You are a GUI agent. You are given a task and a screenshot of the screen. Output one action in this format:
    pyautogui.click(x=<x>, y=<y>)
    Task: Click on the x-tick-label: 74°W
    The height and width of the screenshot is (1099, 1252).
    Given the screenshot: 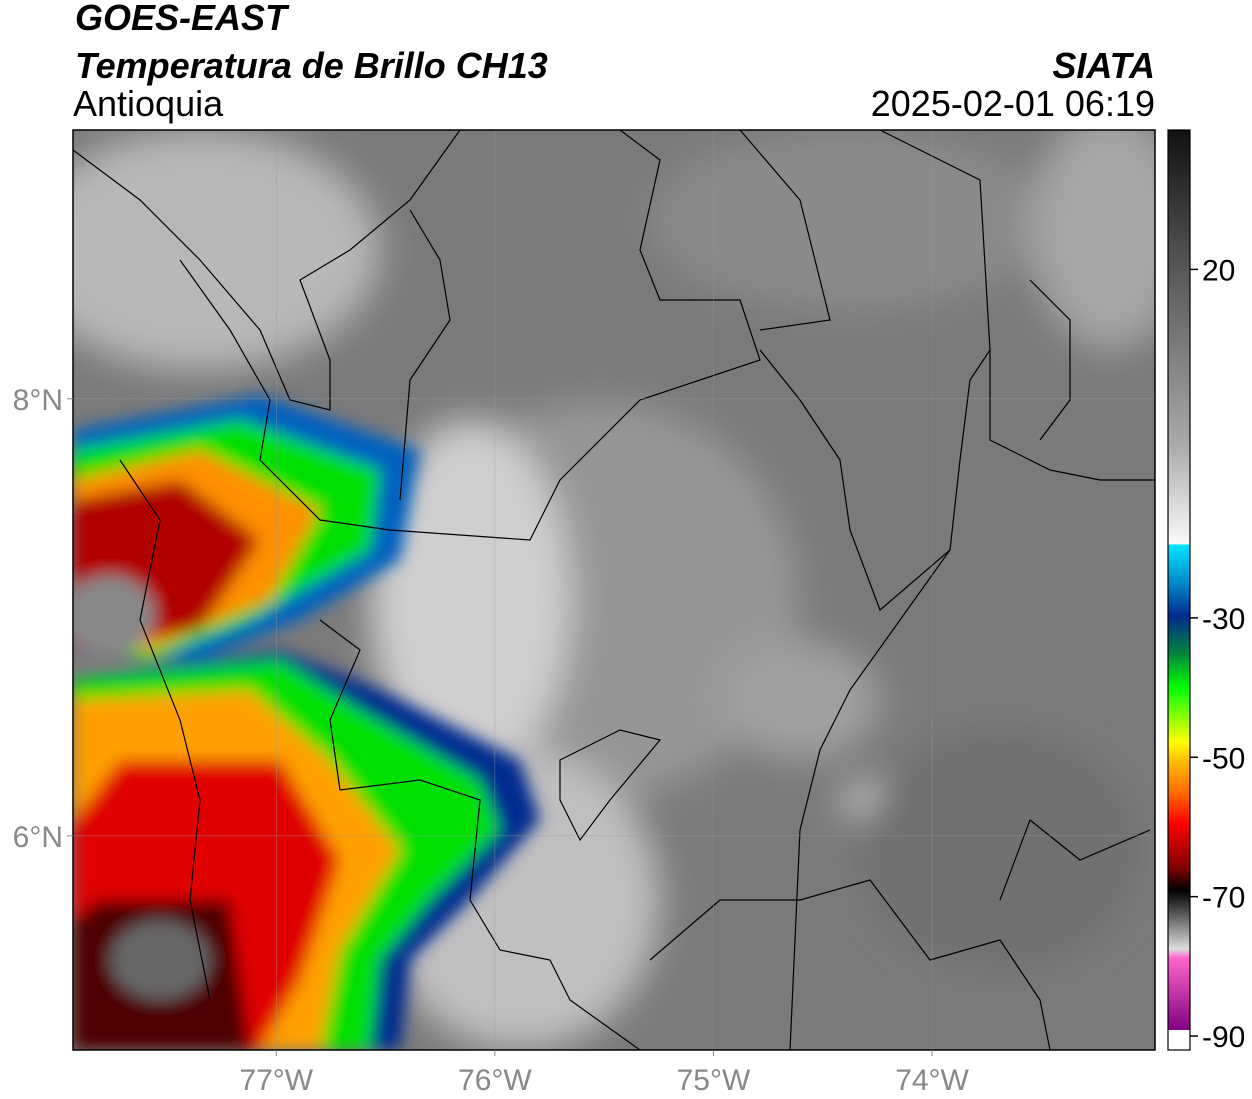 What is the action you would take?
    pyautogui.click(x=932, y=1080)
    